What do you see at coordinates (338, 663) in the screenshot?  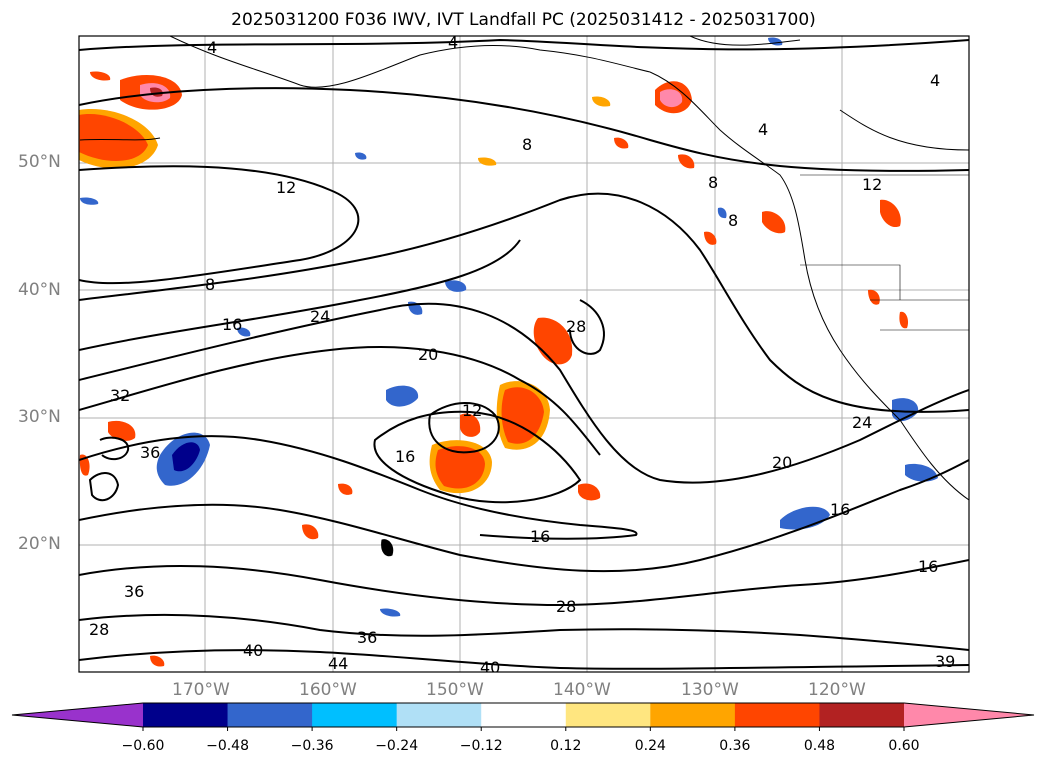 I see `contour-label: 44` at bounding box center [338, 663].